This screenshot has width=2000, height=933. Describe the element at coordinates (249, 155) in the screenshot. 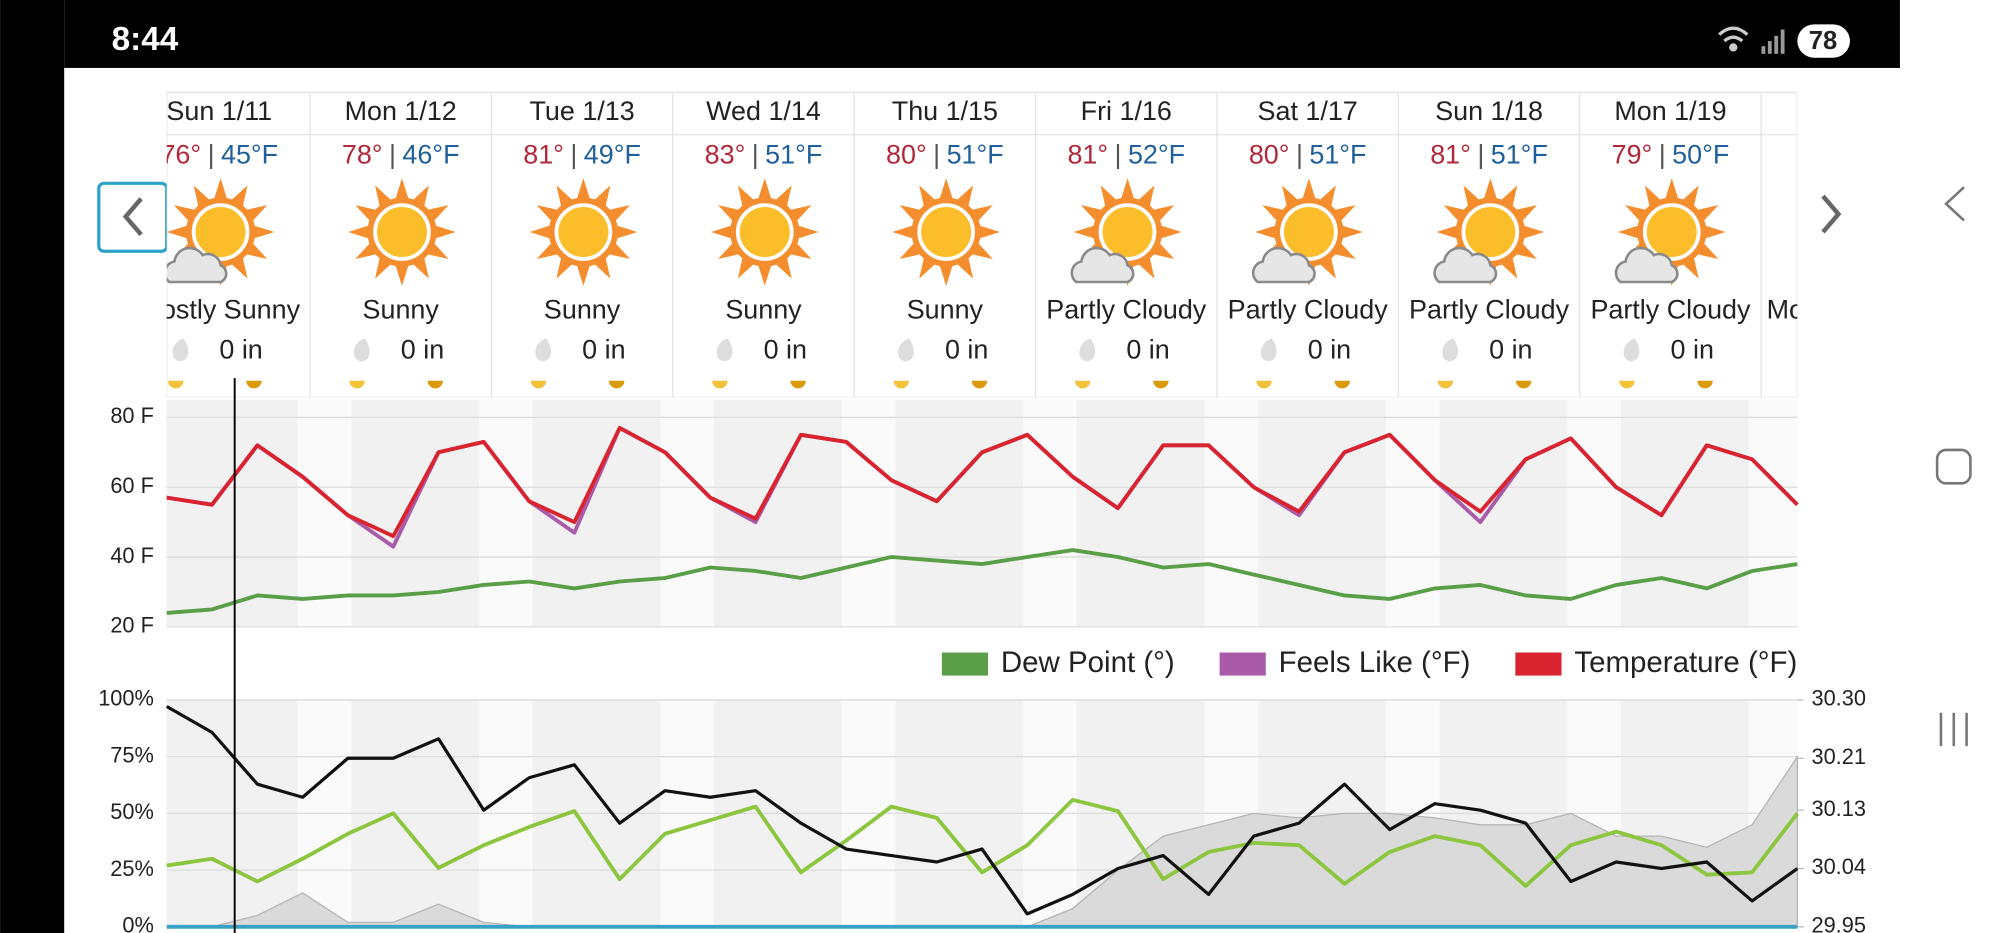

I see `low-temp: 45°F` at that location.